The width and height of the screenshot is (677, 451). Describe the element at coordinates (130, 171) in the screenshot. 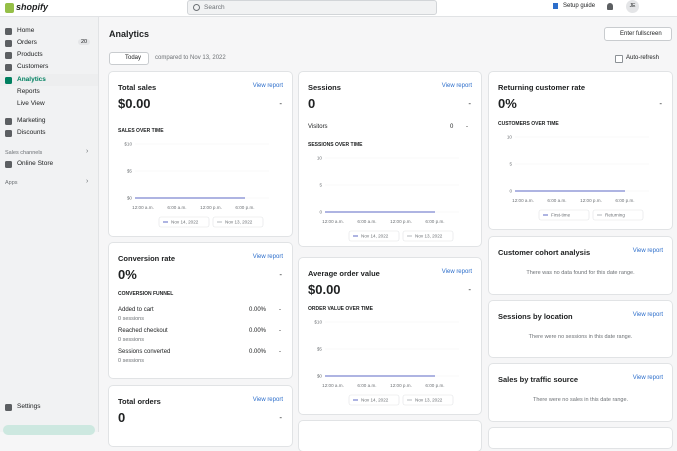

I see `y-tick-label: $5` at that location.